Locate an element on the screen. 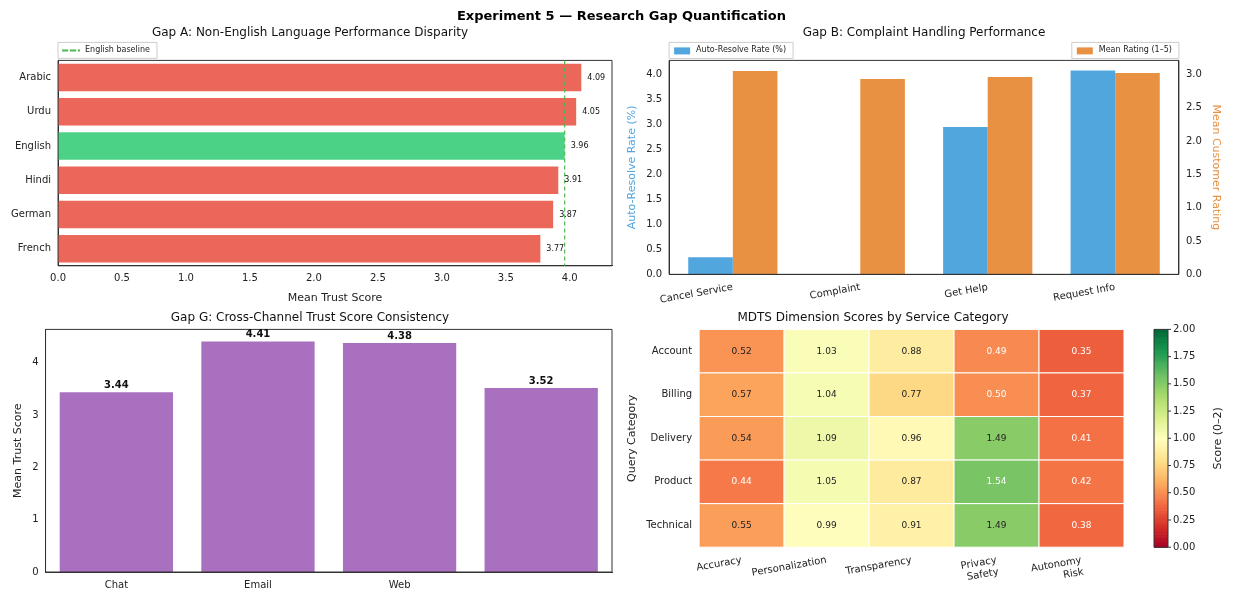 Image resolution: width=1243 pixels, height=603 pixels. data-label: 0.52 is located at coordinates (741, 350).